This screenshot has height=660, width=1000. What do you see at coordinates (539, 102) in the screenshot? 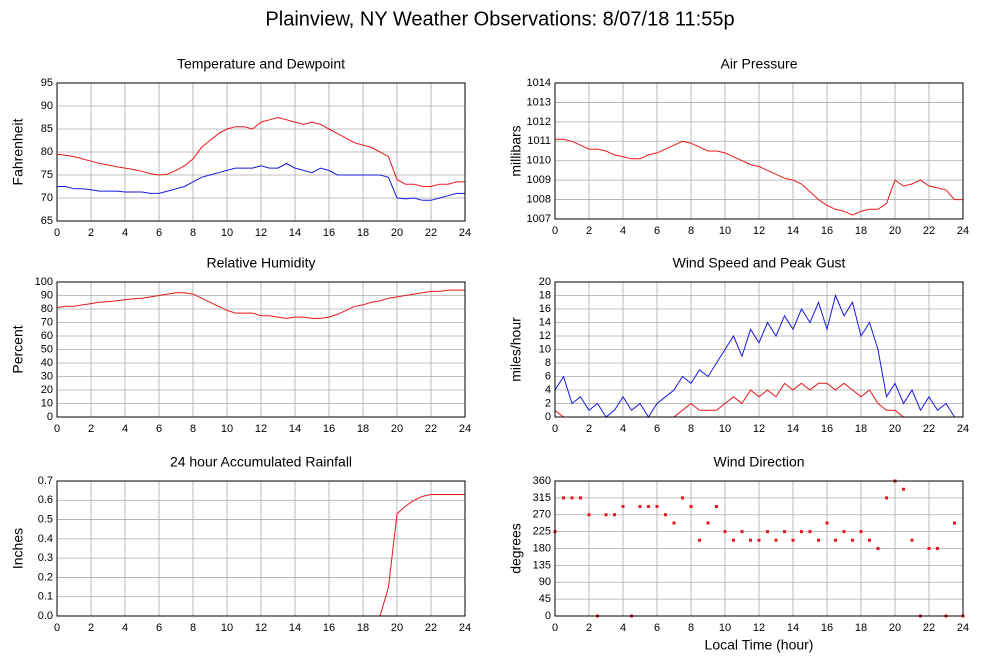
I see `y-tick-label: 1013` at bounding box center [539, 102].